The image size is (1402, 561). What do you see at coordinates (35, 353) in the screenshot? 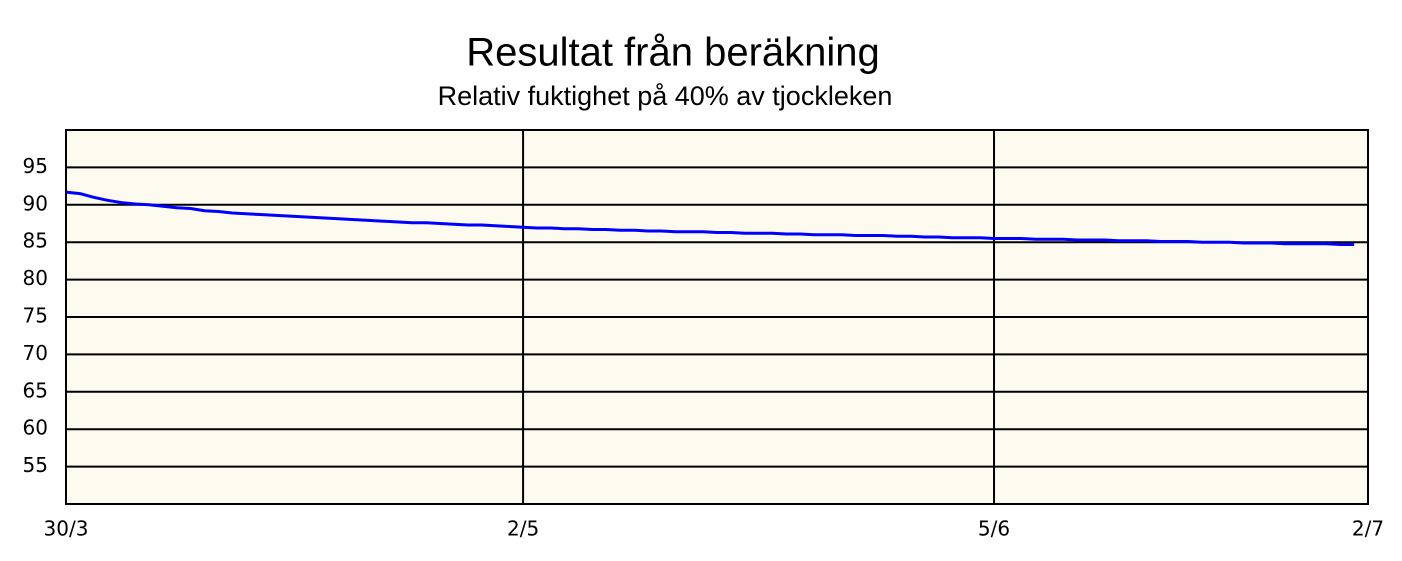
I see `y-tick-label: 70` at bounding box center [35, 353].